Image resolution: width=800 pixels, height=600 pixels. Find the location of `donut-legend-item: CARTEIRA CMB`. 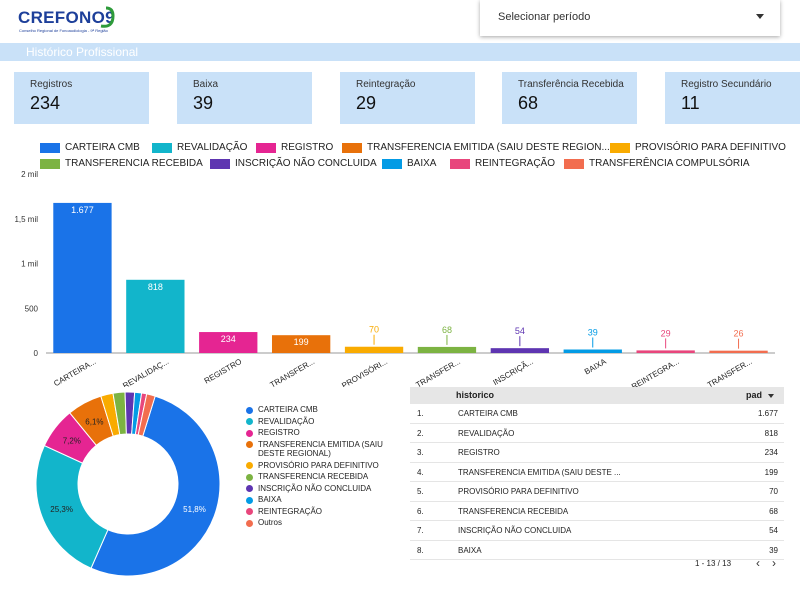

donut-legend-item: CARTEIRA CMB is located at coordinates (316, 410).